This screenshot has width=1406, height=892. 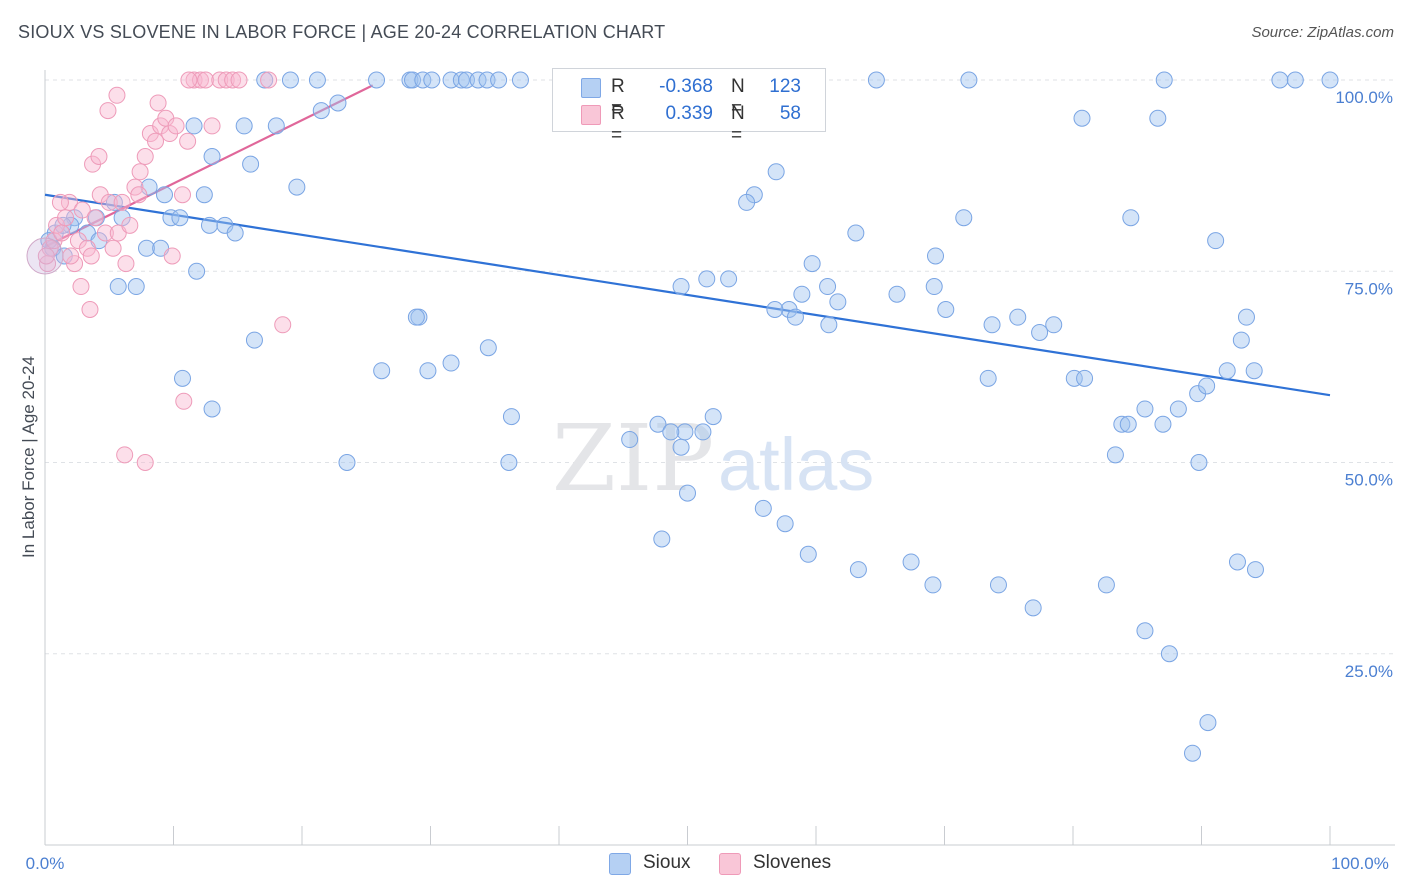 I want to click on watermark-zip: ZIP, so click(x=633, y=458).